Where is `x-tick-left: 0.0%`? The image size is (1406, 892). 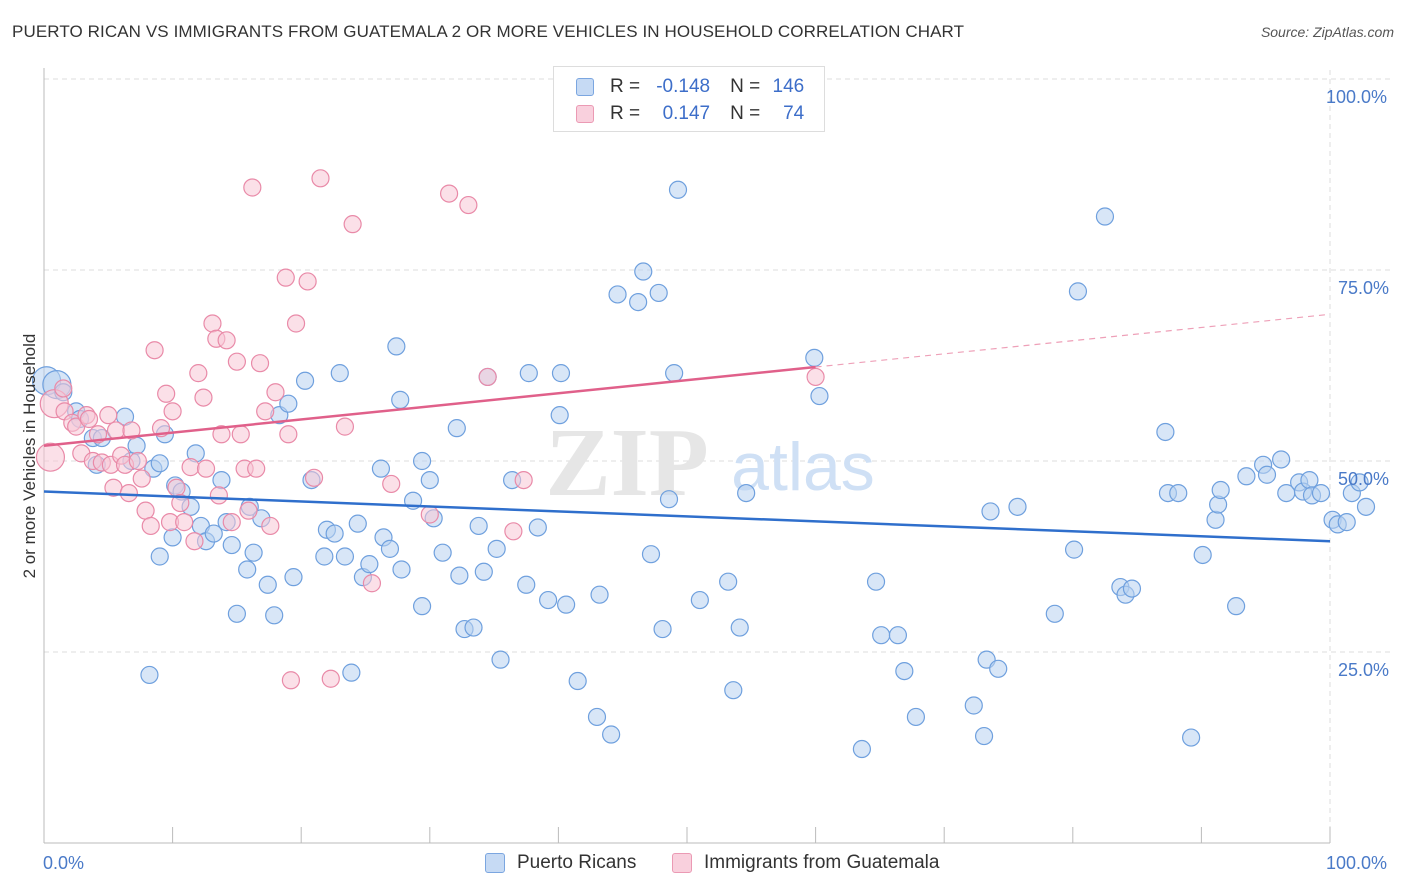 x-tick-left: 0.0% is located at coordinates (64, 863).